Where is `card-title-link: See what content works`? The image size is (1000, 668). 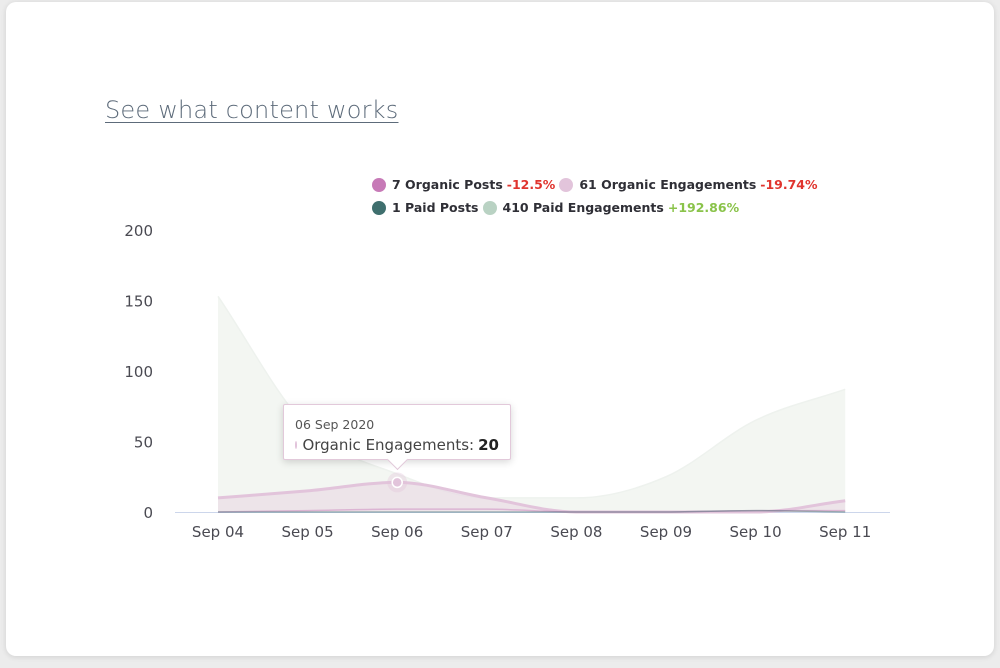
card-title-link: See what content works is located at coordinates (252, 110).